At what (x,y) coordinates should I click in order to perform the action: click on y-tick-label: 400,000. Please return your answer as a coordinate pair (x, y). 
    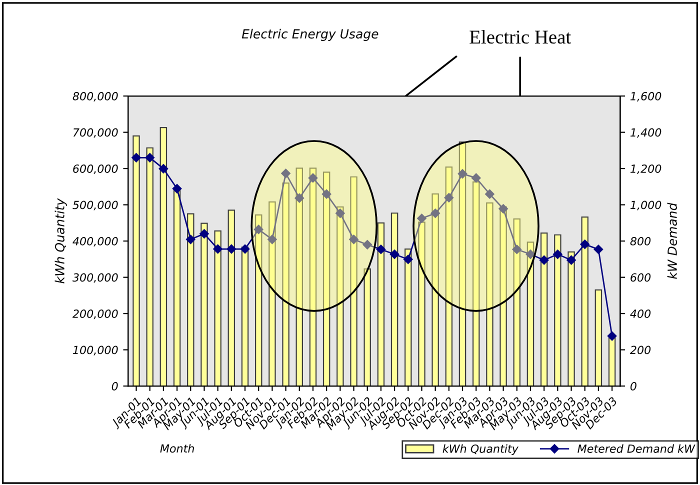
    Looking at the image, I should click on (95, 242).